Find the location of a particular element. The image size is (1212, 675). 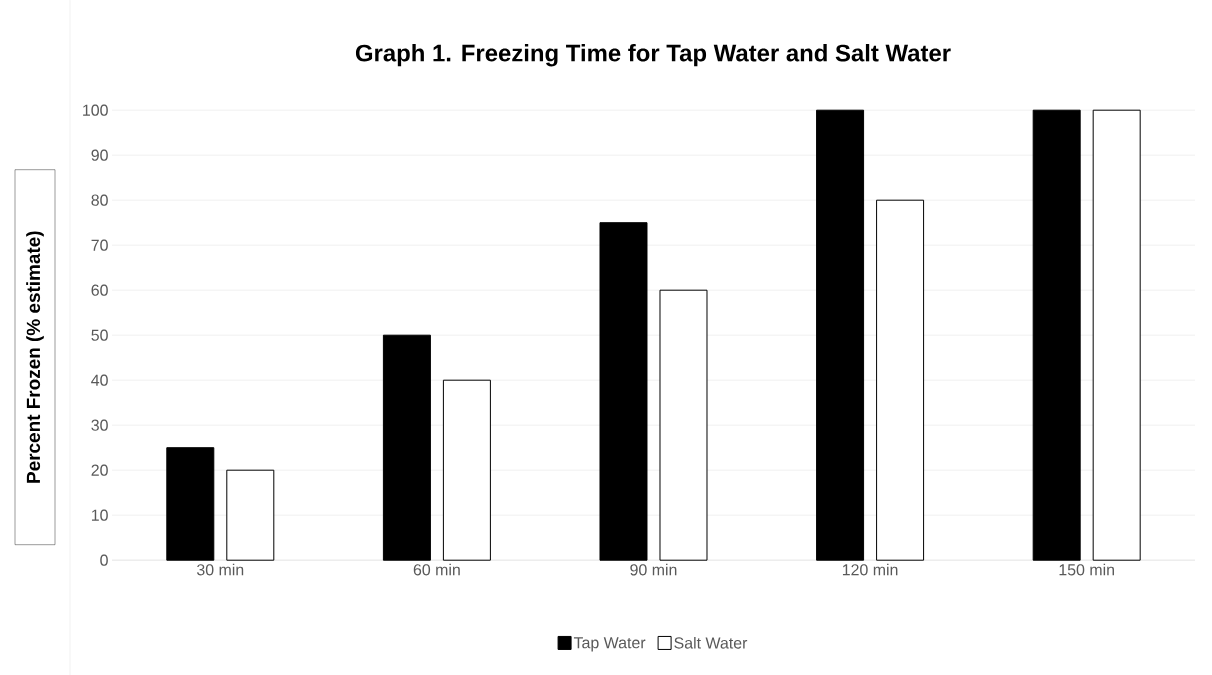

x-tick-label: 150 min is located at coordinates (1086, 569).